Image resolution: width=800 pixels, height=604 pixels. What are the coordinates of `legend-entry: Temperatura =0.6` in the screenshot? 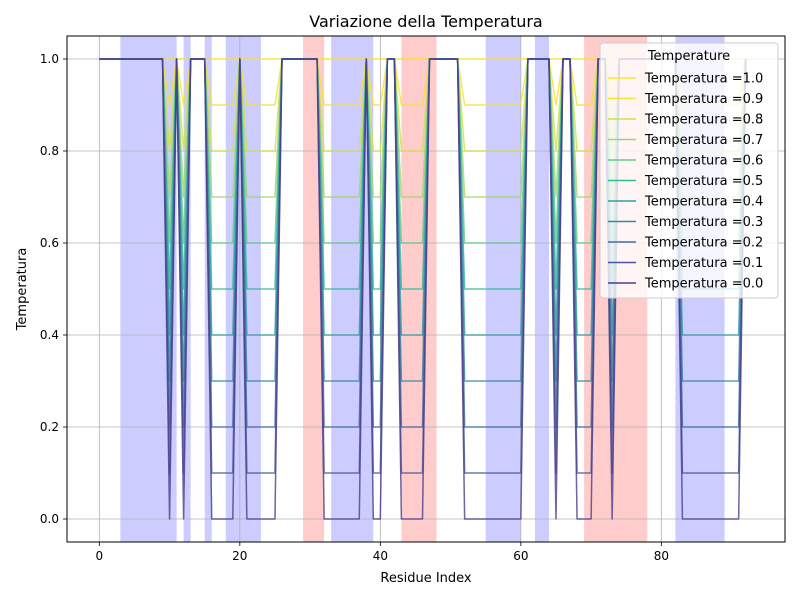 It's located at (703, 161).